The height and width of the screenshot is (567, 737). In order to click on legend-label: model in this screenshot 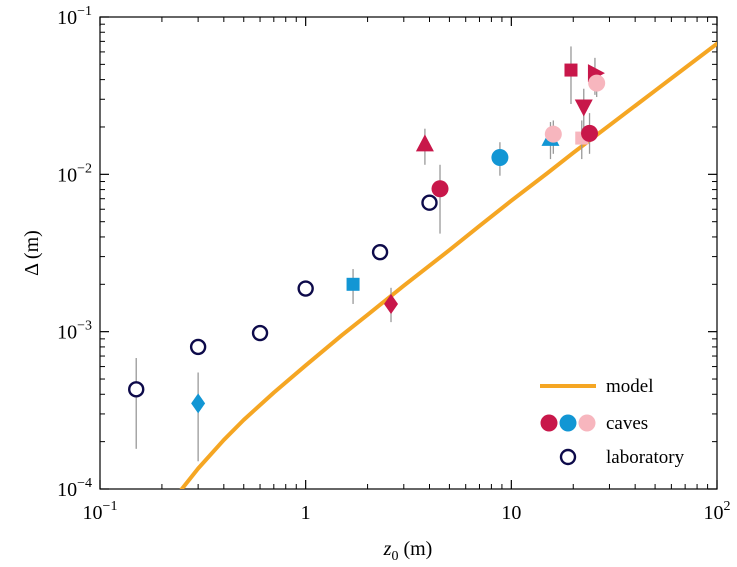, I will do `click(630, 386)`.